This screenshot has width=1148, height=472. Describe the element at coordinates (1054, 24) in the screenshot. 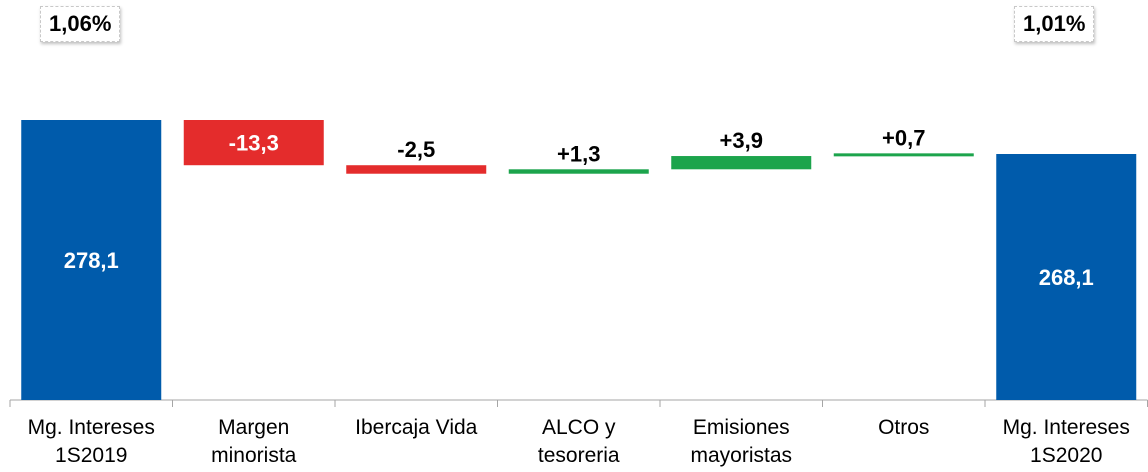

I see `margin-badge-1s2020: 1,01%` at that location.